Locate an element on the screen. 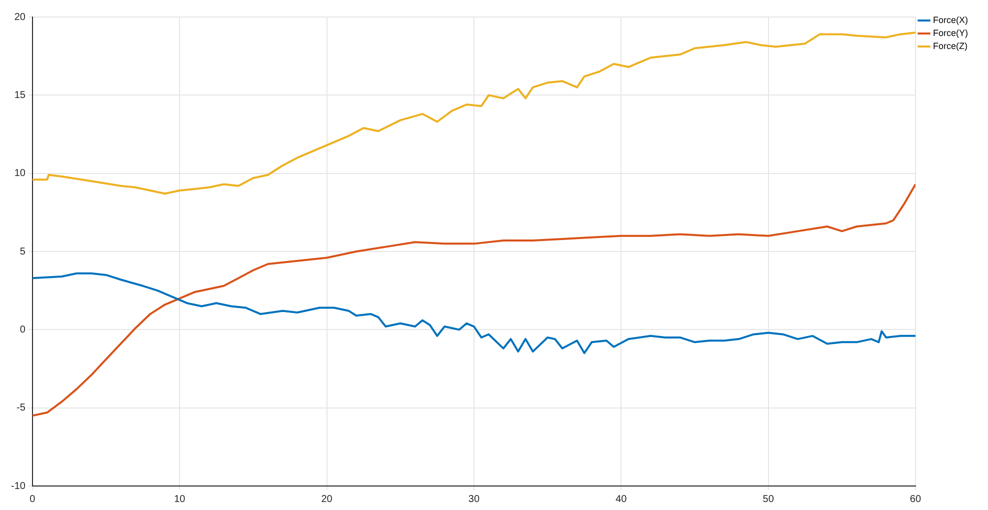 The image size is (988, 510). y-tick-label: -5 is located at coordinates (21, 408).